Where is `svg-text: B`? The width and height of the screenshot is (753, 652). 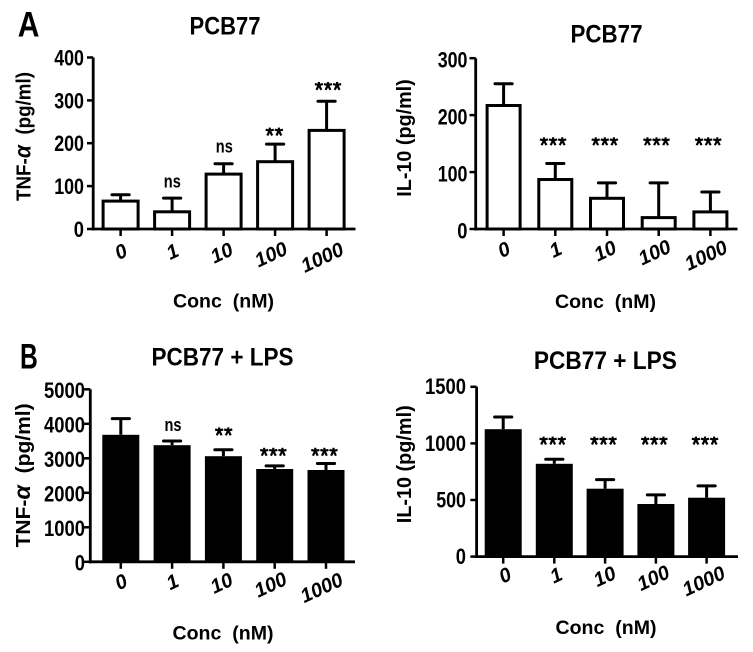 svg-text: B is located at coordinates (29, 356).